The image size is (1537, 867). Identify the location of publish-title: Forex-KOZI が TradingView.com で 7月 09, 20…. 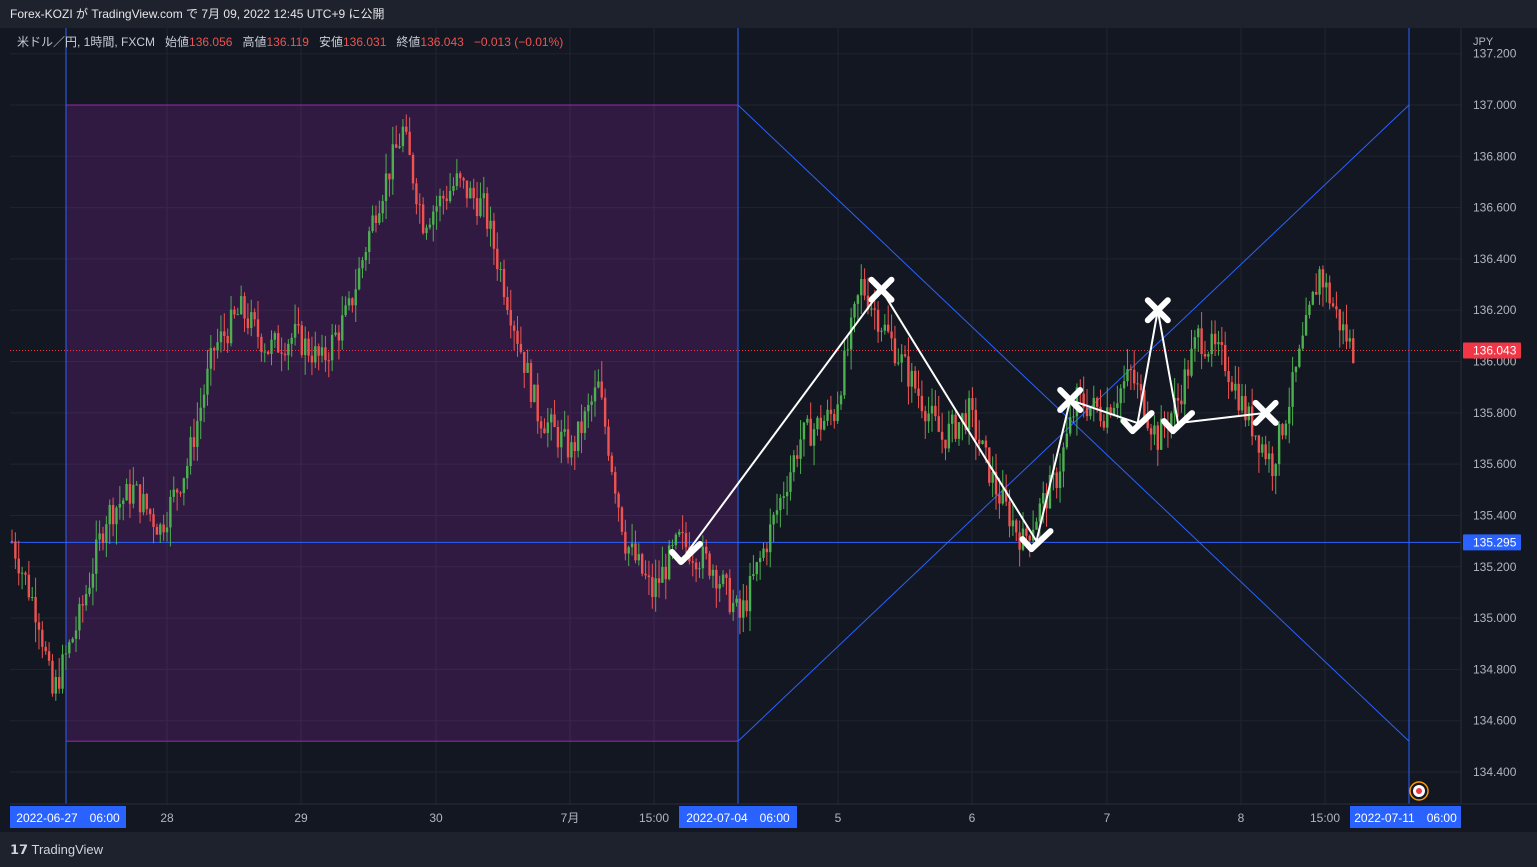
(197, 14).